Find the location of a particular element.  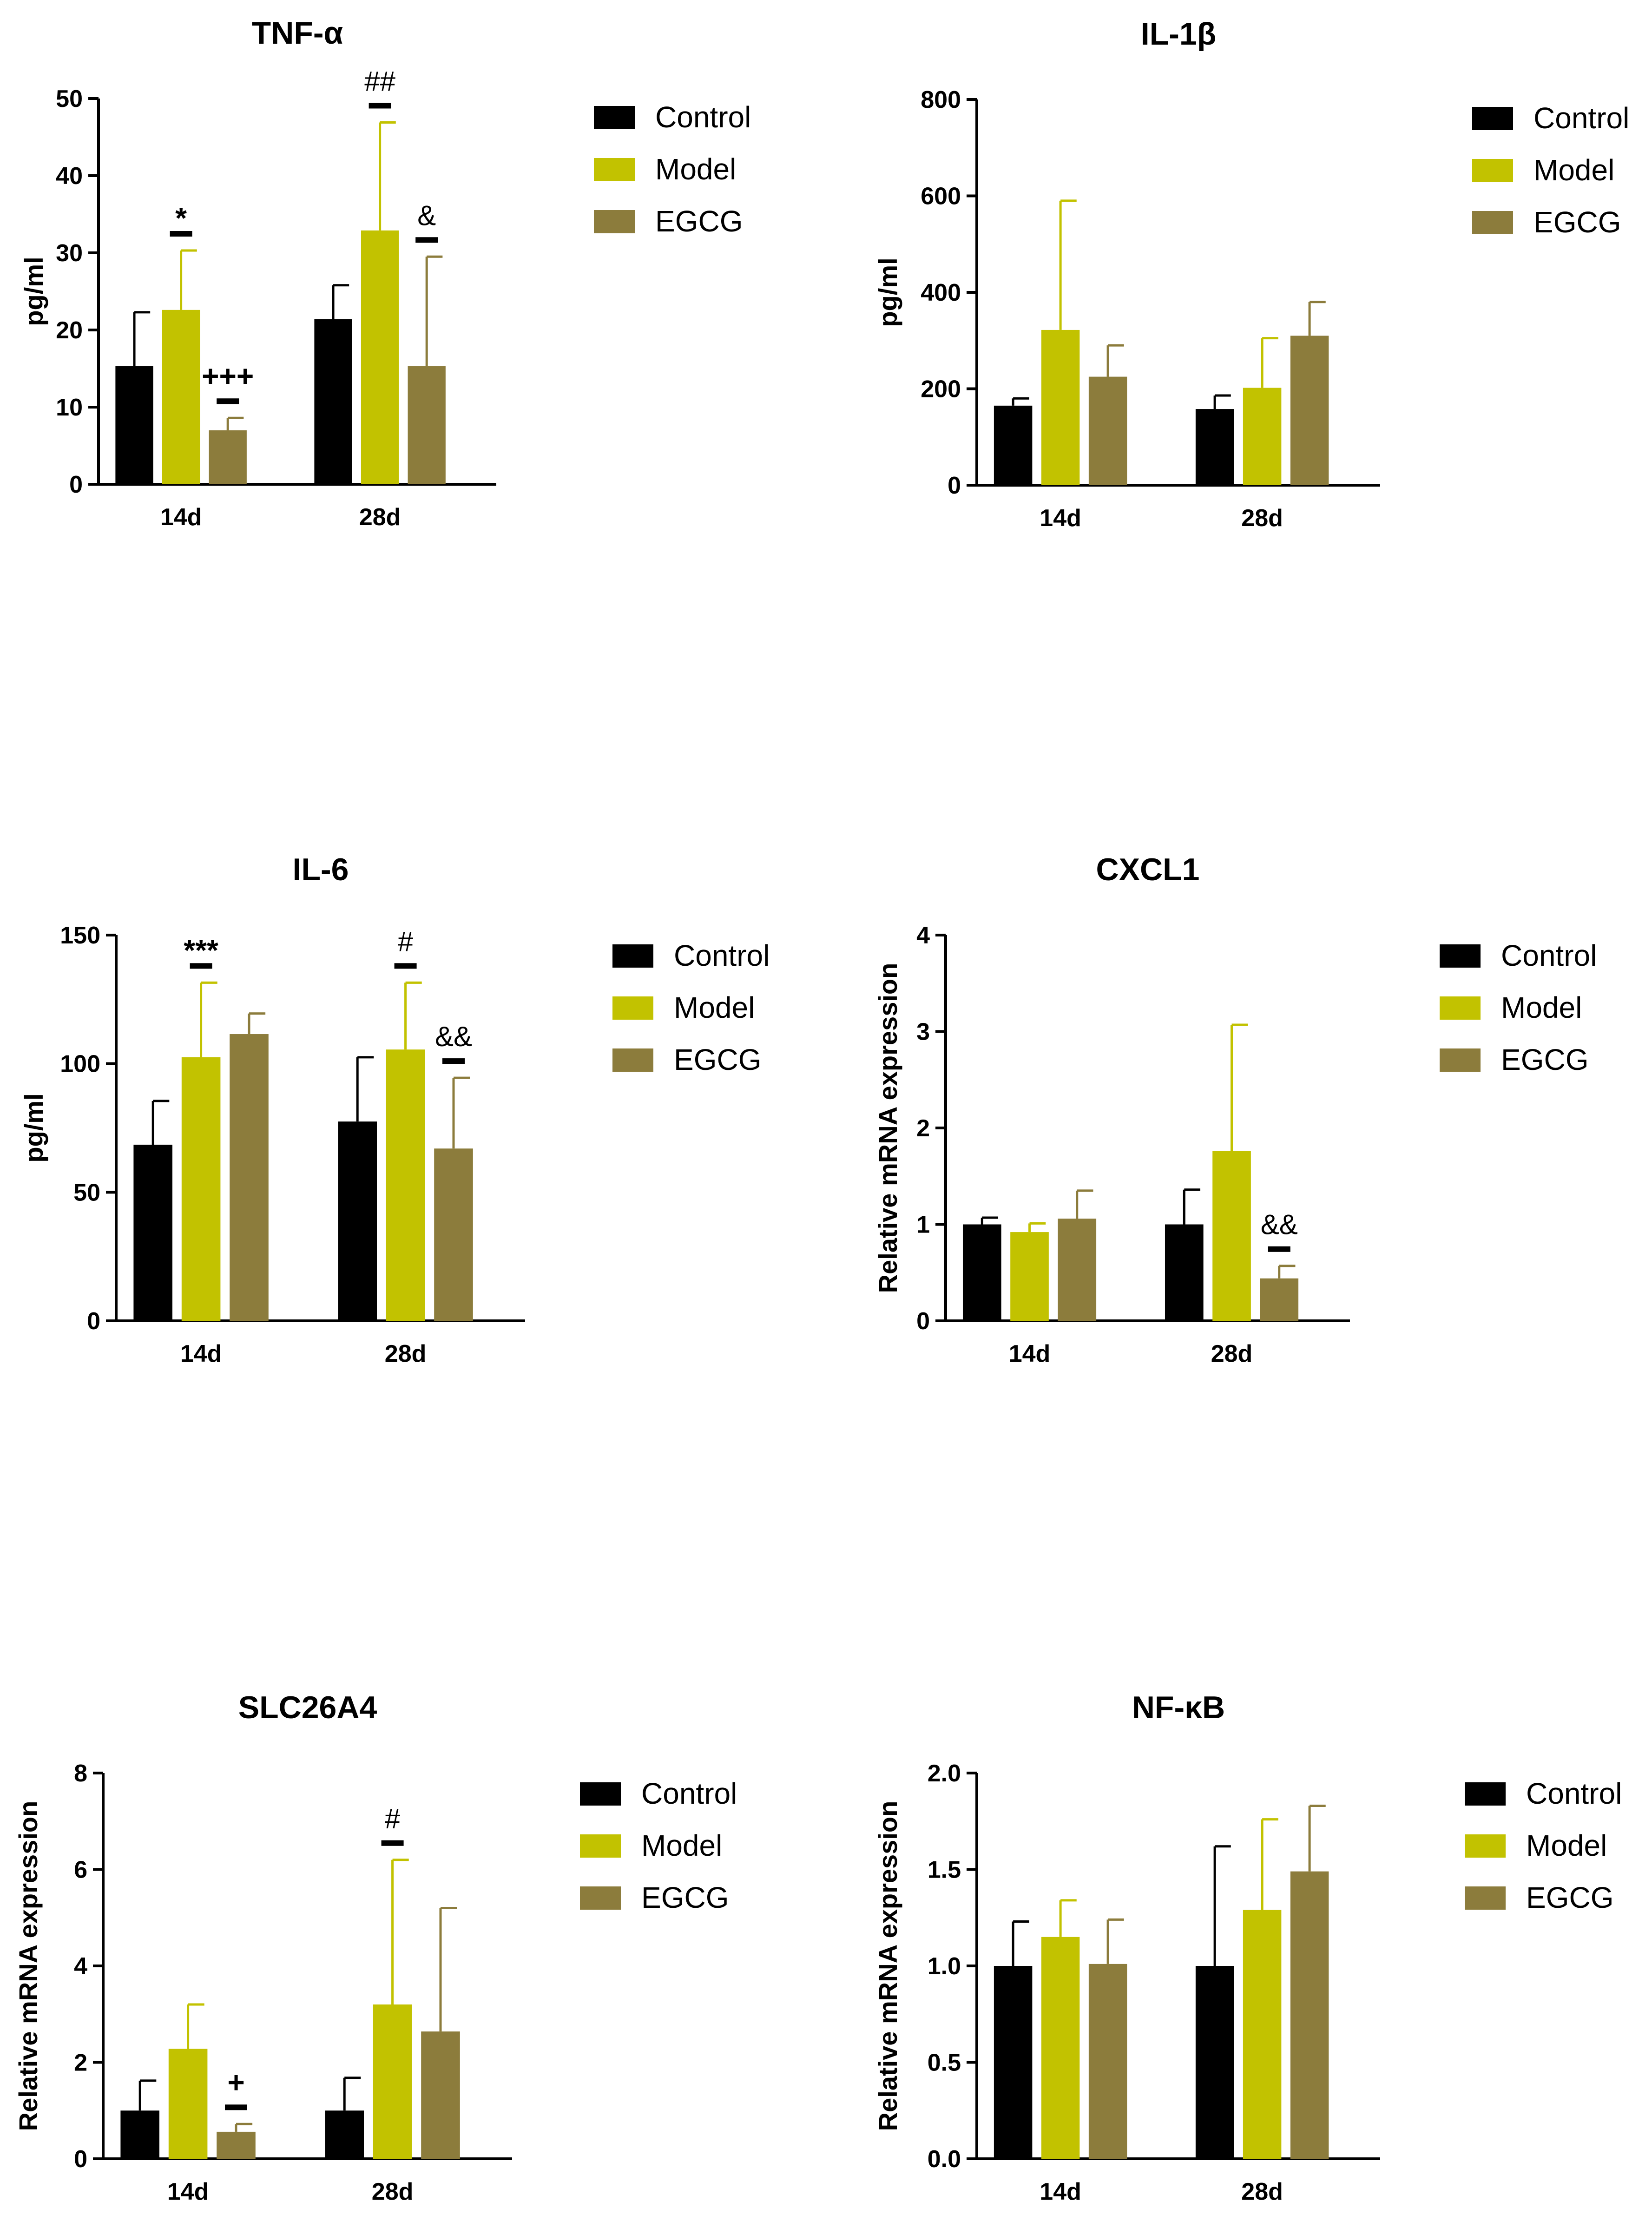

significance-label: ## is located at coordinates (380, 81).